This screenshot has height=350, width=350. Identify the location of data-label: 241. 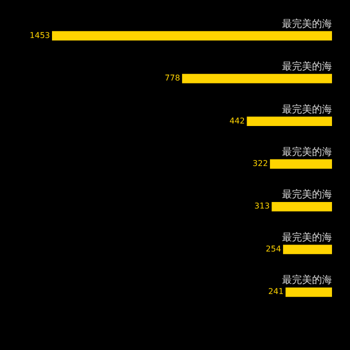
(276, 291).